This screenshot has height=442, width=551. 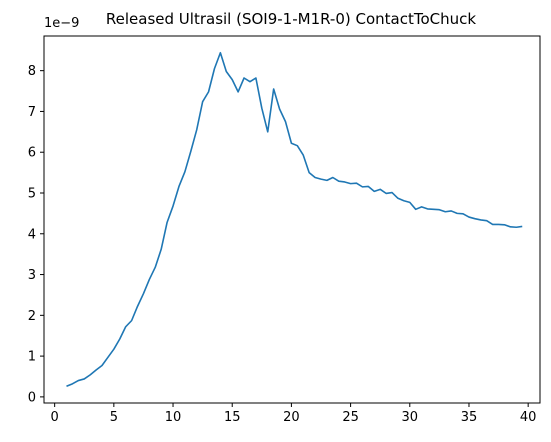 I want to click on x-tick-label: 40, so click(x=528, y=417).